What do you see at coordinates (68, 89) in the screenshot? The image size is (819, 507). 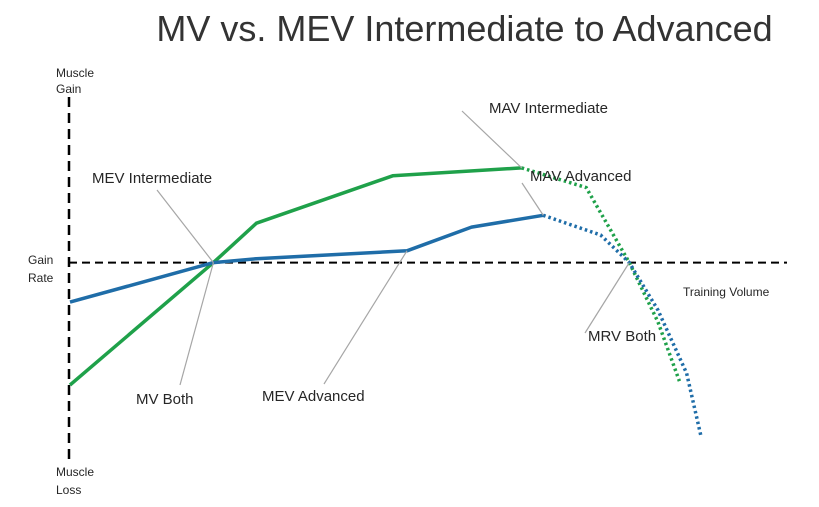 I see `y-top-label-line2: Gain` at bounding box center [68, 89].